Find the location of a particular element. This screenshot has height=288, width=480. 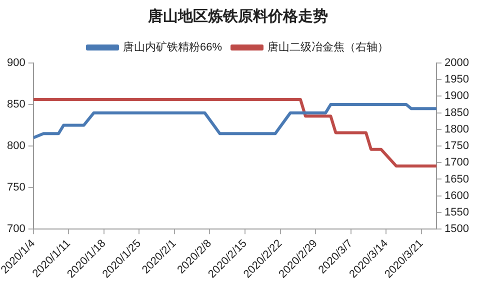

legend-label: 唐山二级冶金焦（右轴） is located at coordinates (328, 47).